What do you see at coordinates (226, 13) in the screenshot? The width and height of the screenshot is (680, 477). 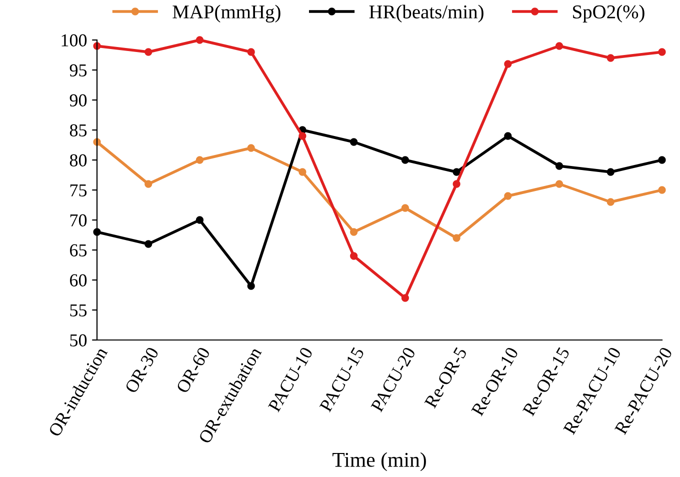 I see `legend-label: MAP(mmHg)` at bounding box center [226, 13].